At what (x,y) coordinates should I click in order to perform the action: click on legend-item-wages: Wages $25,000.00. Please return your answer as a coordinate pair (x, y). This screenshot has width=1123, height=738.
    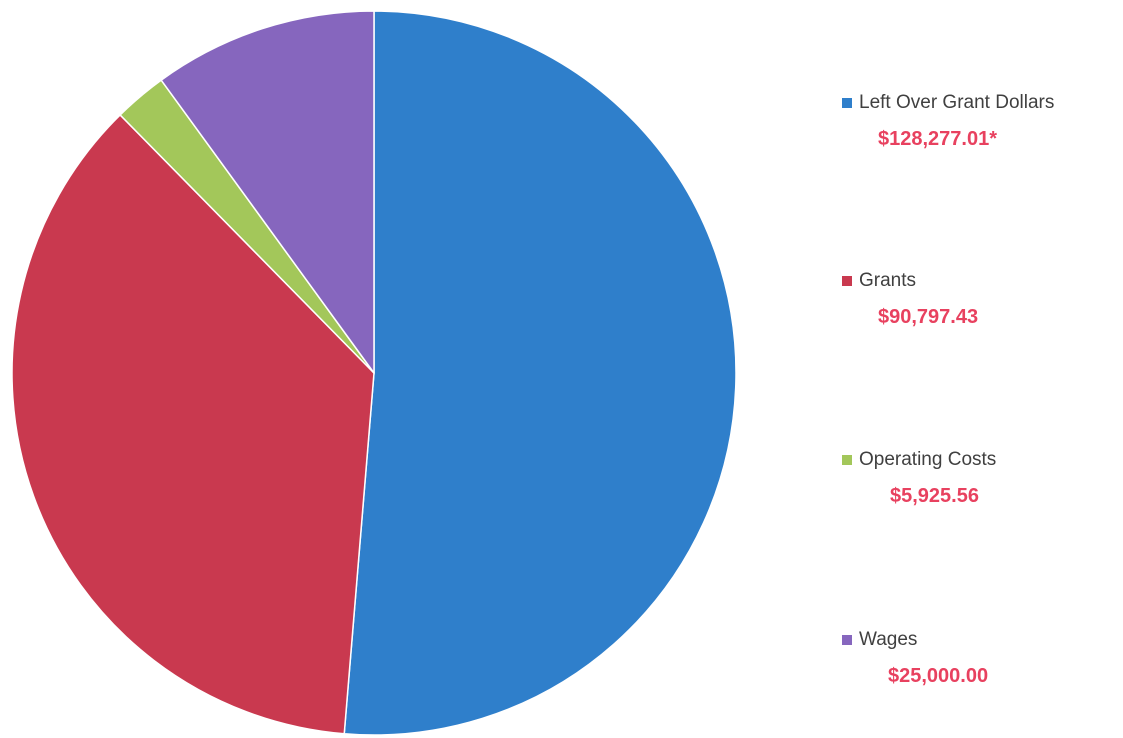
    Looking at the image, I should click on (982, 656).